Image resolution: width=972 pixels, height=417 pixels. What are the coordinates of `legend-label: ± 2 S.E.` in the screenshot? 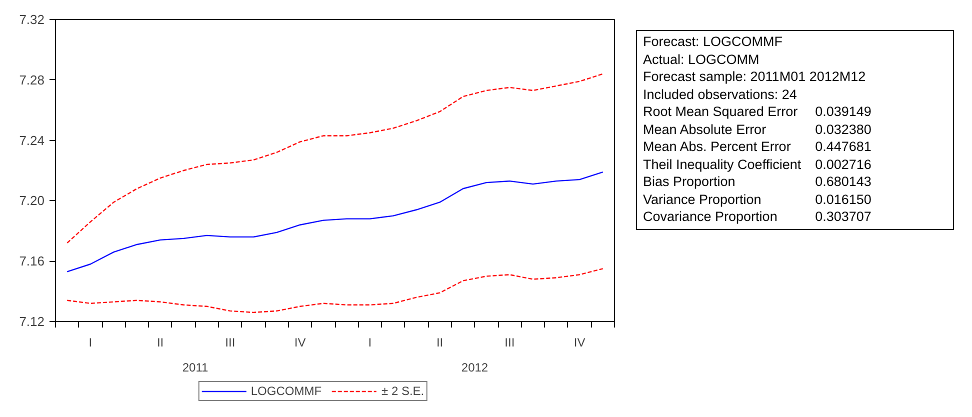 It's located at (403, 391).